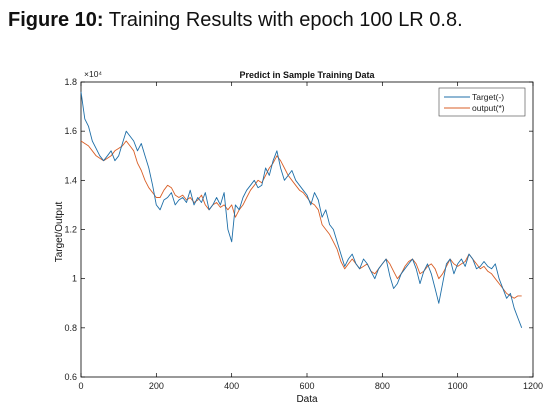  What do you see at coordinates (93, 74) in the screenshot?
I see `y-axis-exponent-label: ×10⁴` at bounding box center [93, 74].